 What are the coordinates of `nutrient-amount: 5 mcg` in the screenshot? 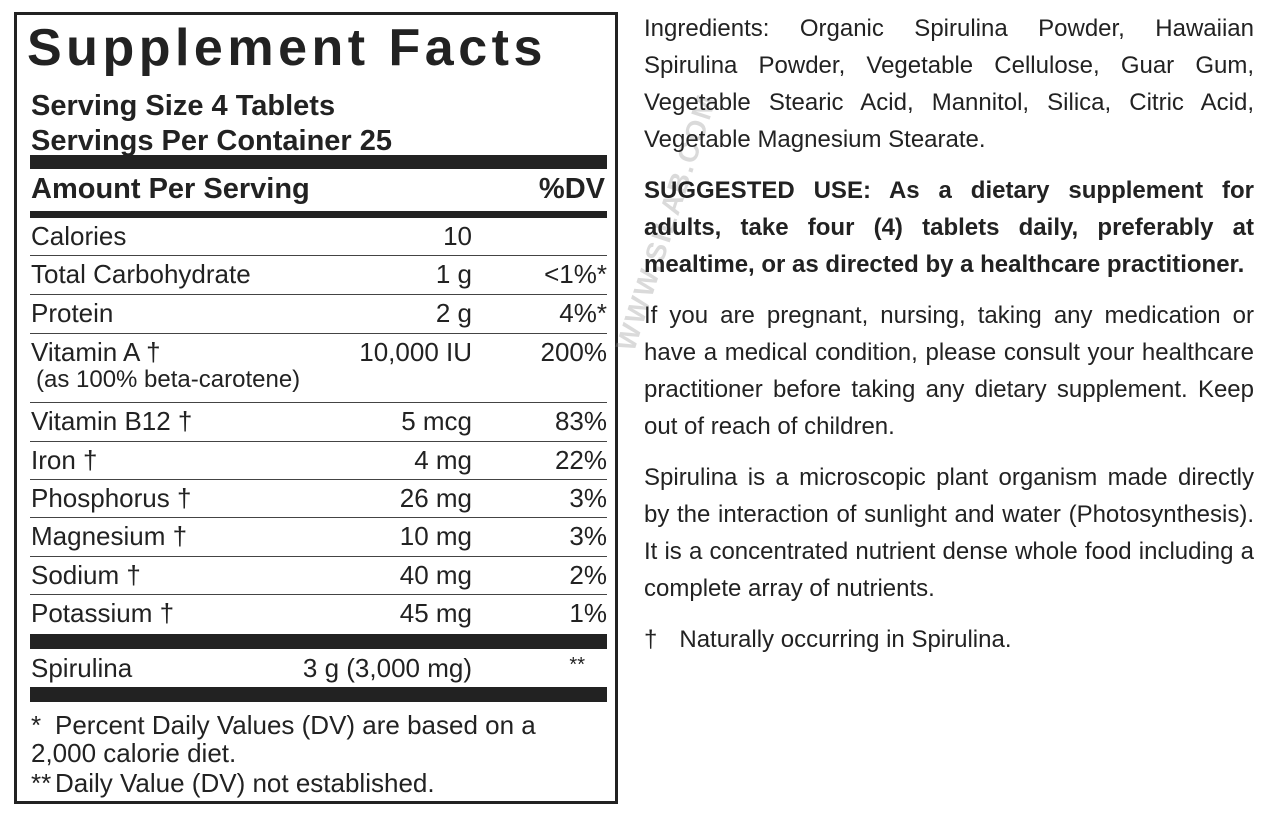 It's located at (436, 421).